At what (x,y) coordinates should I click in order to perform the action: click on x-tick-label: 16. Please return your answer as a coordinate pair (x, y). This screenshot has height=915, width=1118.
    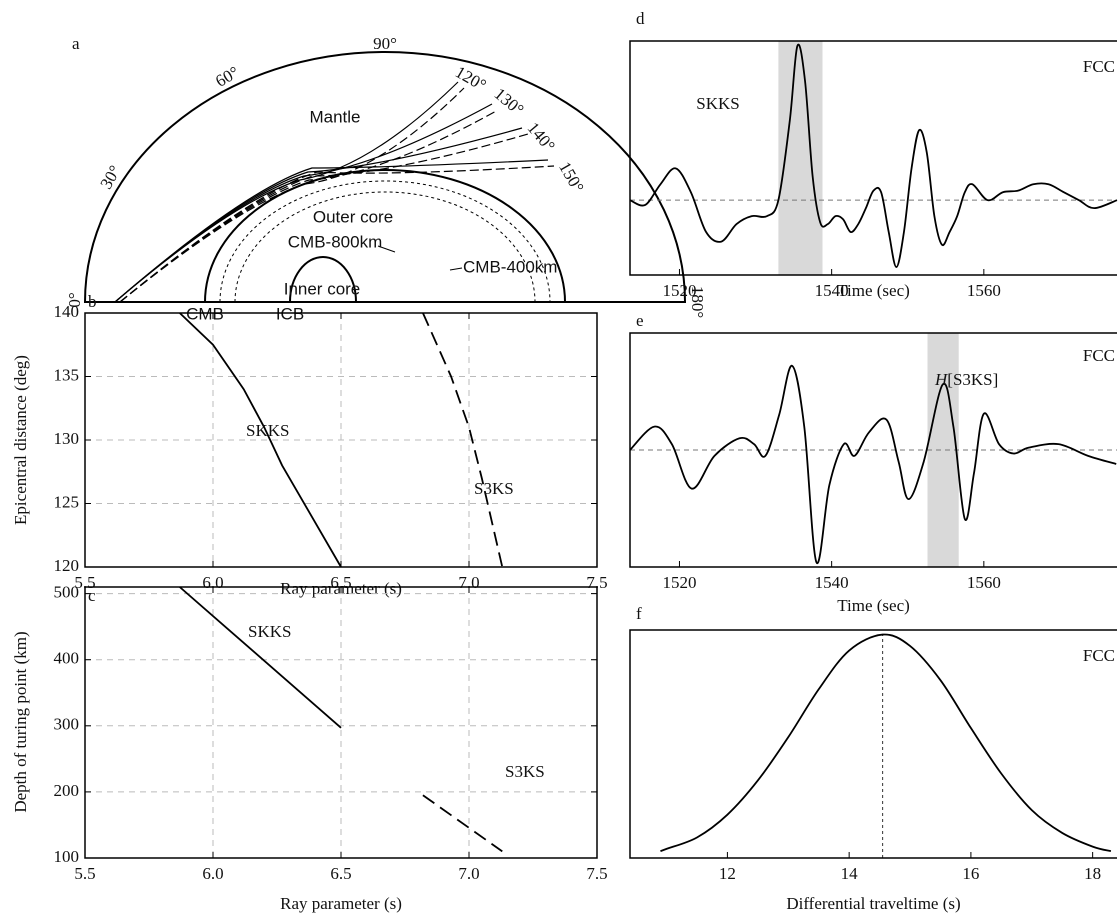
    Looking at the image, I should click on (970, 873).